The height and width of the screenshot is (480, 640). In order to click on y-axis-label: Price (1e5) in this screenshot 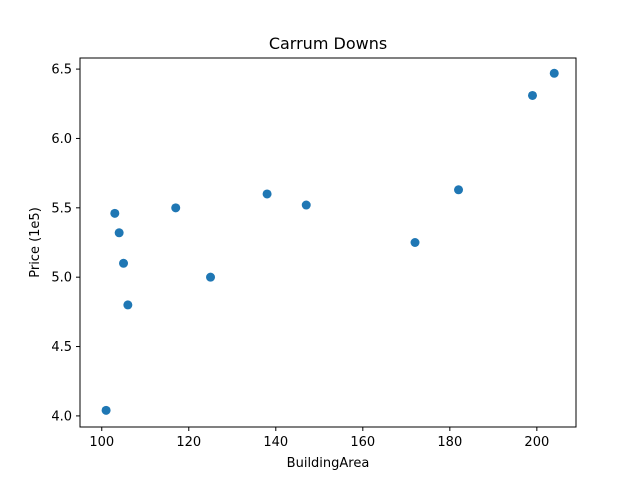, I will do `click(35, 242)`.